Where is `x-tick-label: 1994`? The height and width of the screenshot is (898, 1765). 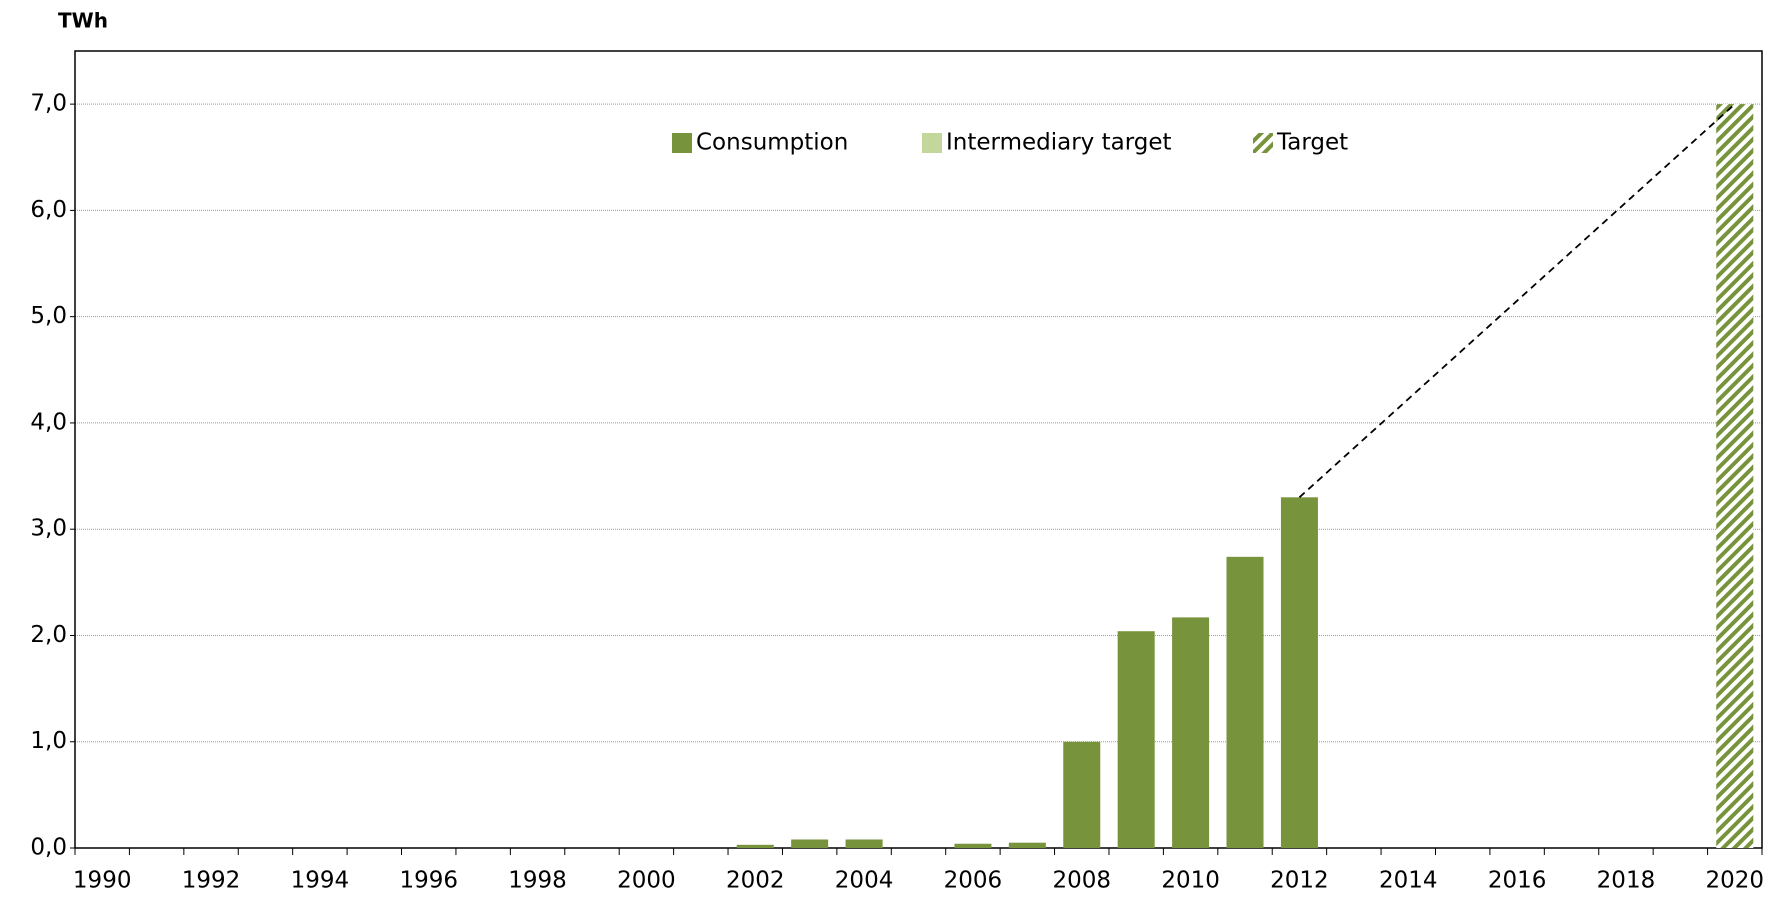
x-tick-label: 1994 is located at coordinates (320, 881).